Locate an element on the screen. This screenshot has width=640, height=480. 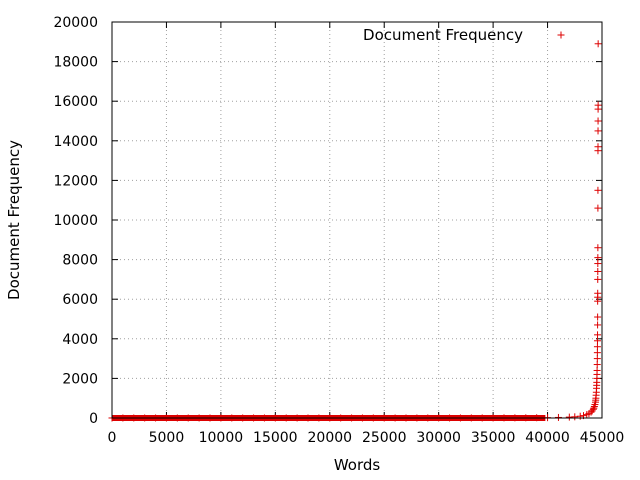
y-tick-label: 2000 is located at coordinates (80, 379).